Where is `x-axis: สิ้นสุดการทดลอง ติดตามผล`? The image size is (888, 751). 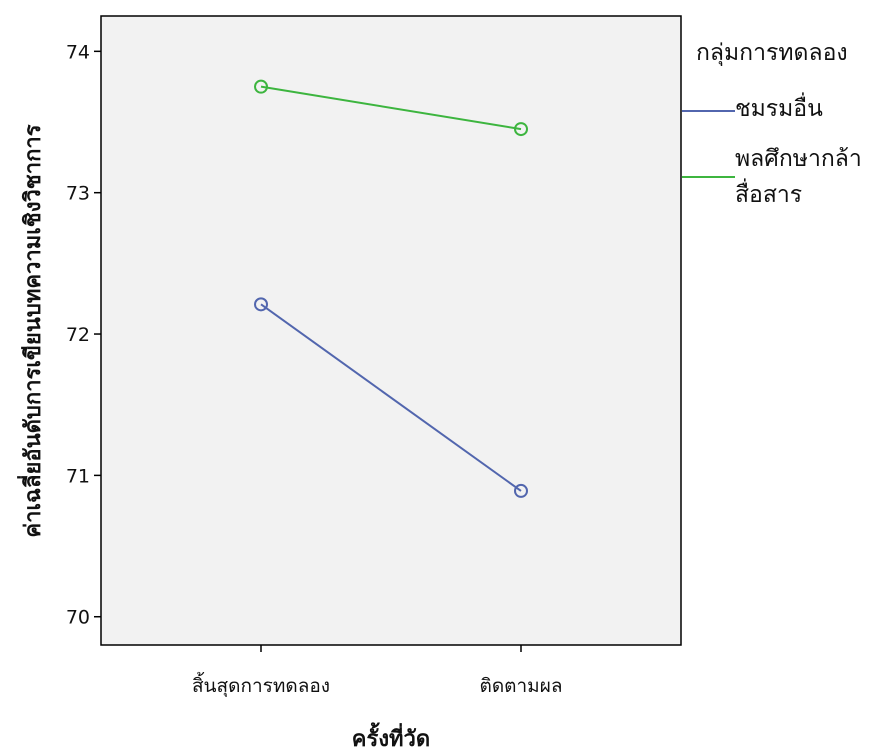 x-axis: สิ้นสุดการทดลอง ติดตามผล is located at coordinates (377, 671).